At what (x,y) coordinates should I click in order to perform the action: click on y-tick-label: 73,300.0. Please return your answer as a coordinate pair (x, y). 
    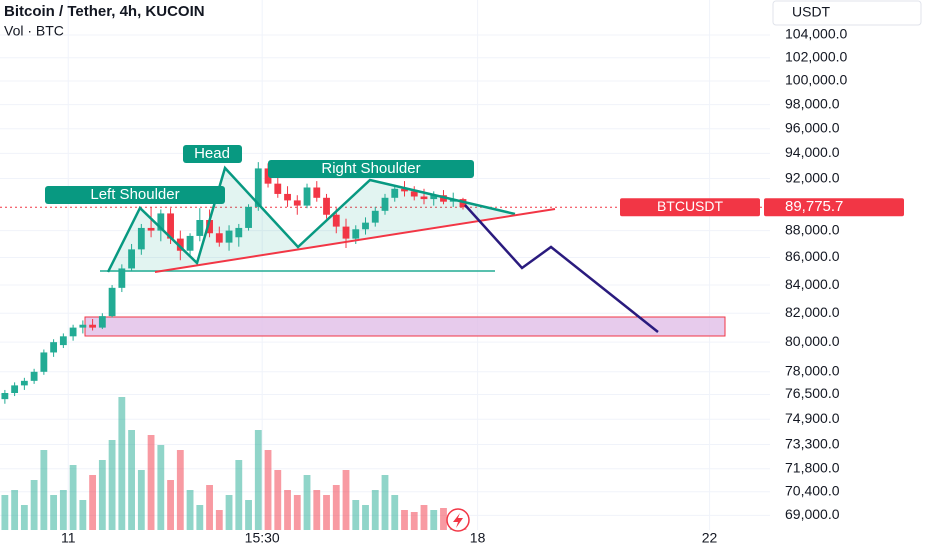
    Looking at the image, I should click on (812, 443).